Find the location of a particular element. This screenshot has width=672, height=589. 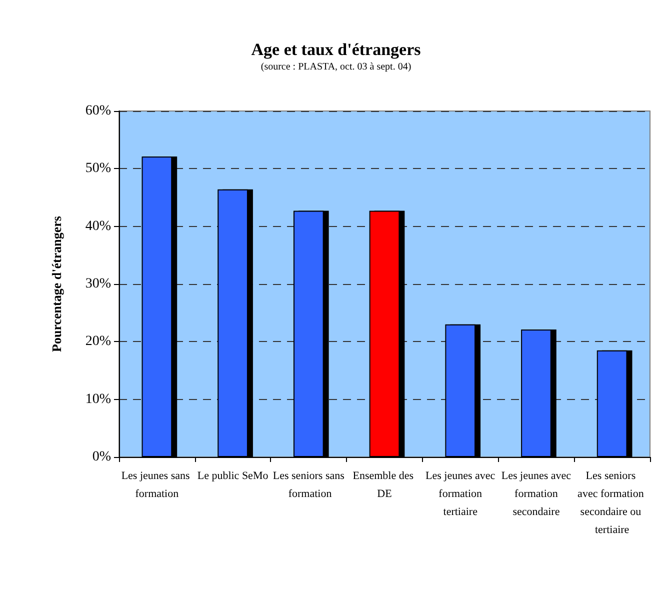

y-tick-label: 0% is located at coordinates (102, 457).